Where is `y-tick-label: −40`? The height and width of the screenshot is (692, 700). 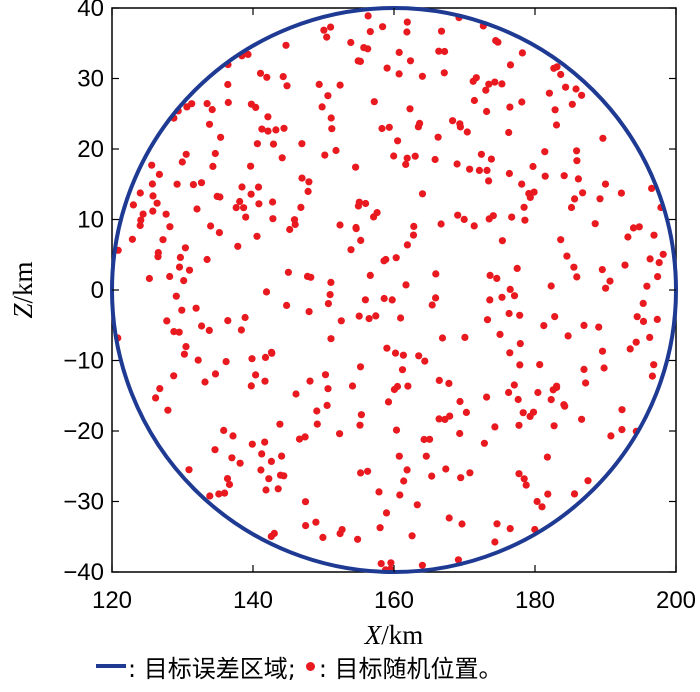
y-tick-label: −40 is located at coordinates (83, 572).